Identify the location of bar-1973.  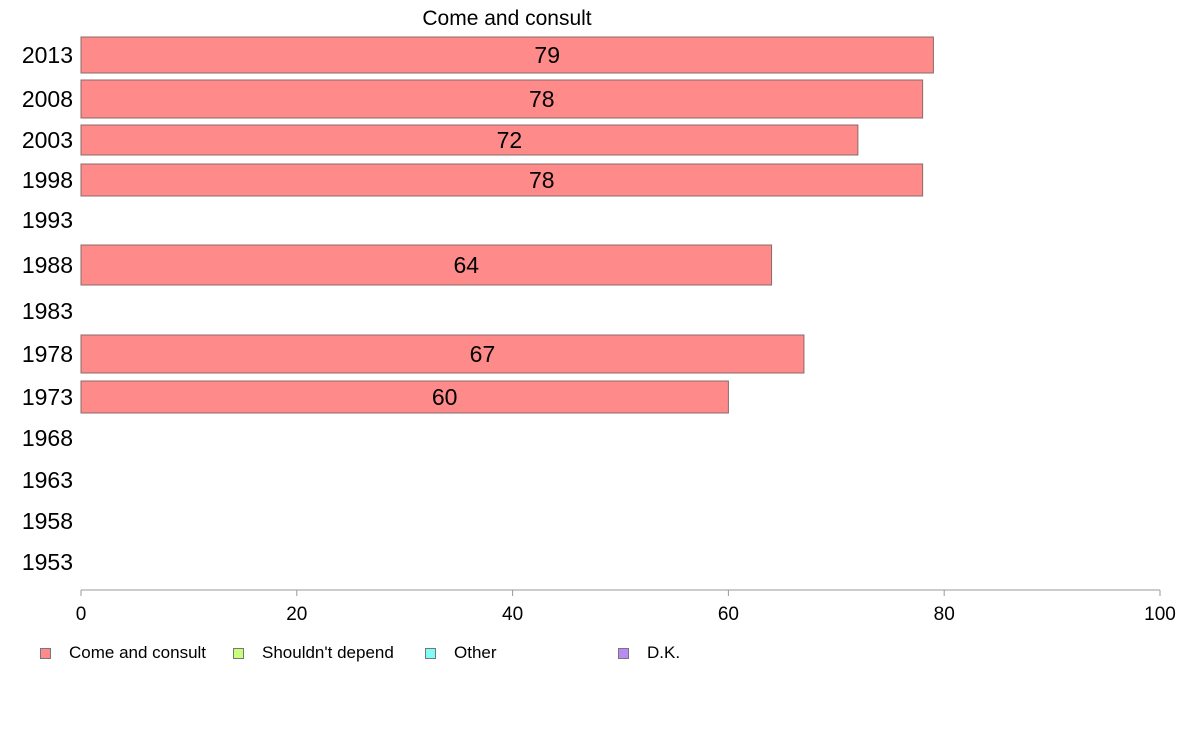
(404, 397).